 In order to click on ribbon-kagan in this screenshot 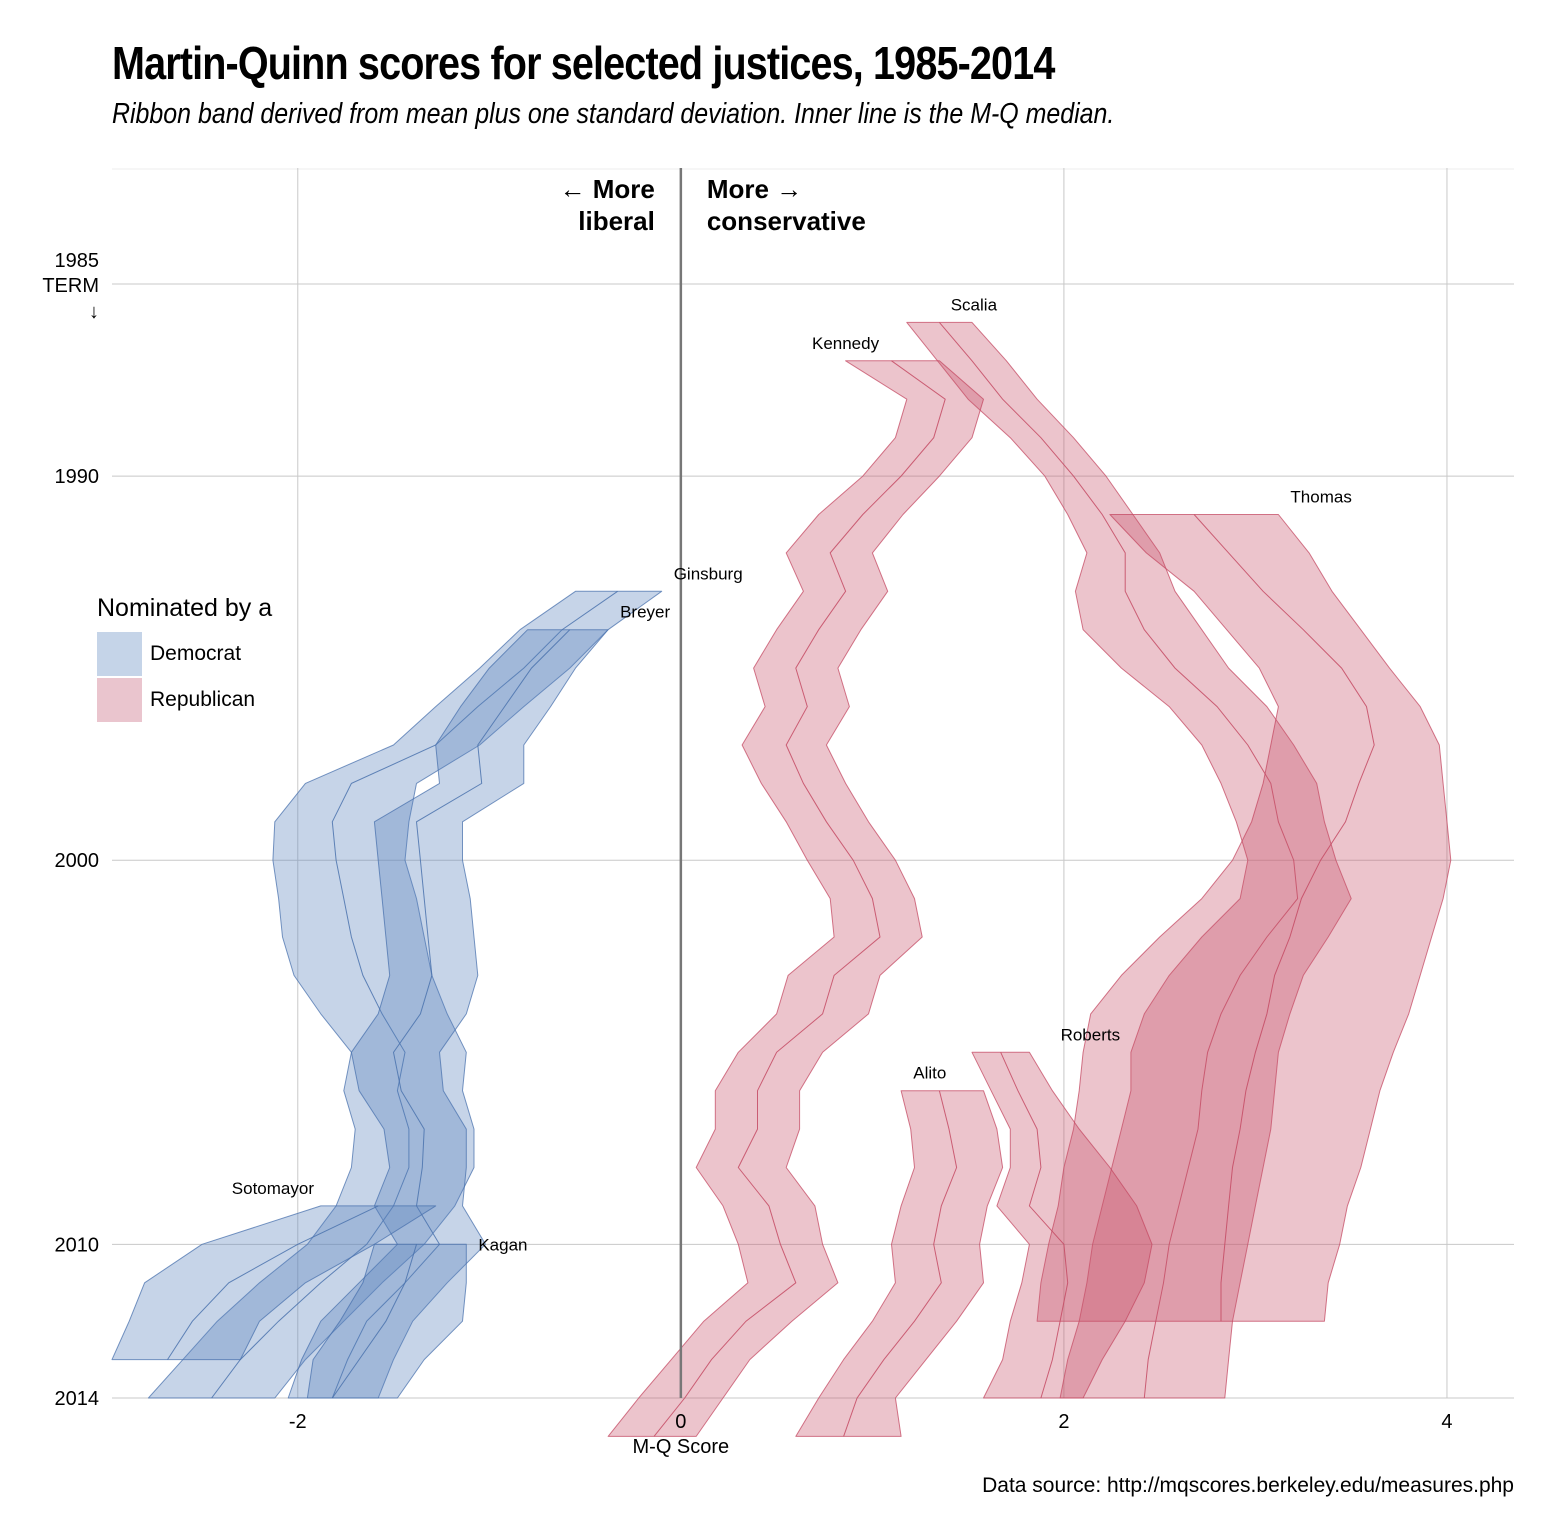, I will do `click(386, 1321)`.